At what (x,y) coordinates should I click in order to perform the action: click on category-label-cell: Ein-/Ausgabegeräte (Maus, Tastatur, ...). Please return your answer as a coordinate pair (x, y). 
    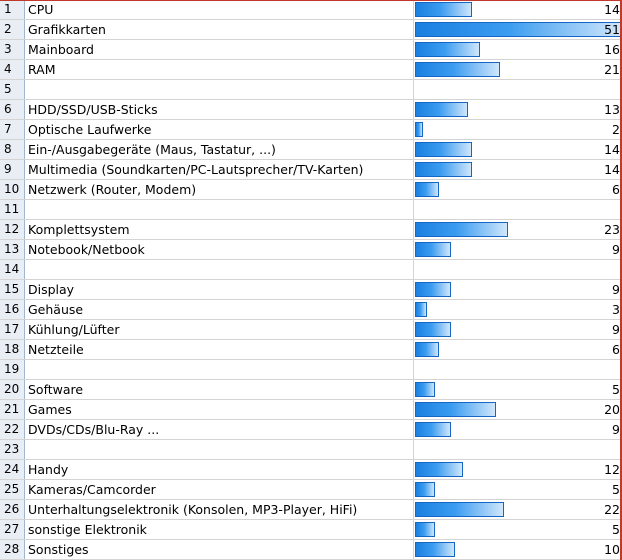
    Looking at the image, I should click on (152, 149).